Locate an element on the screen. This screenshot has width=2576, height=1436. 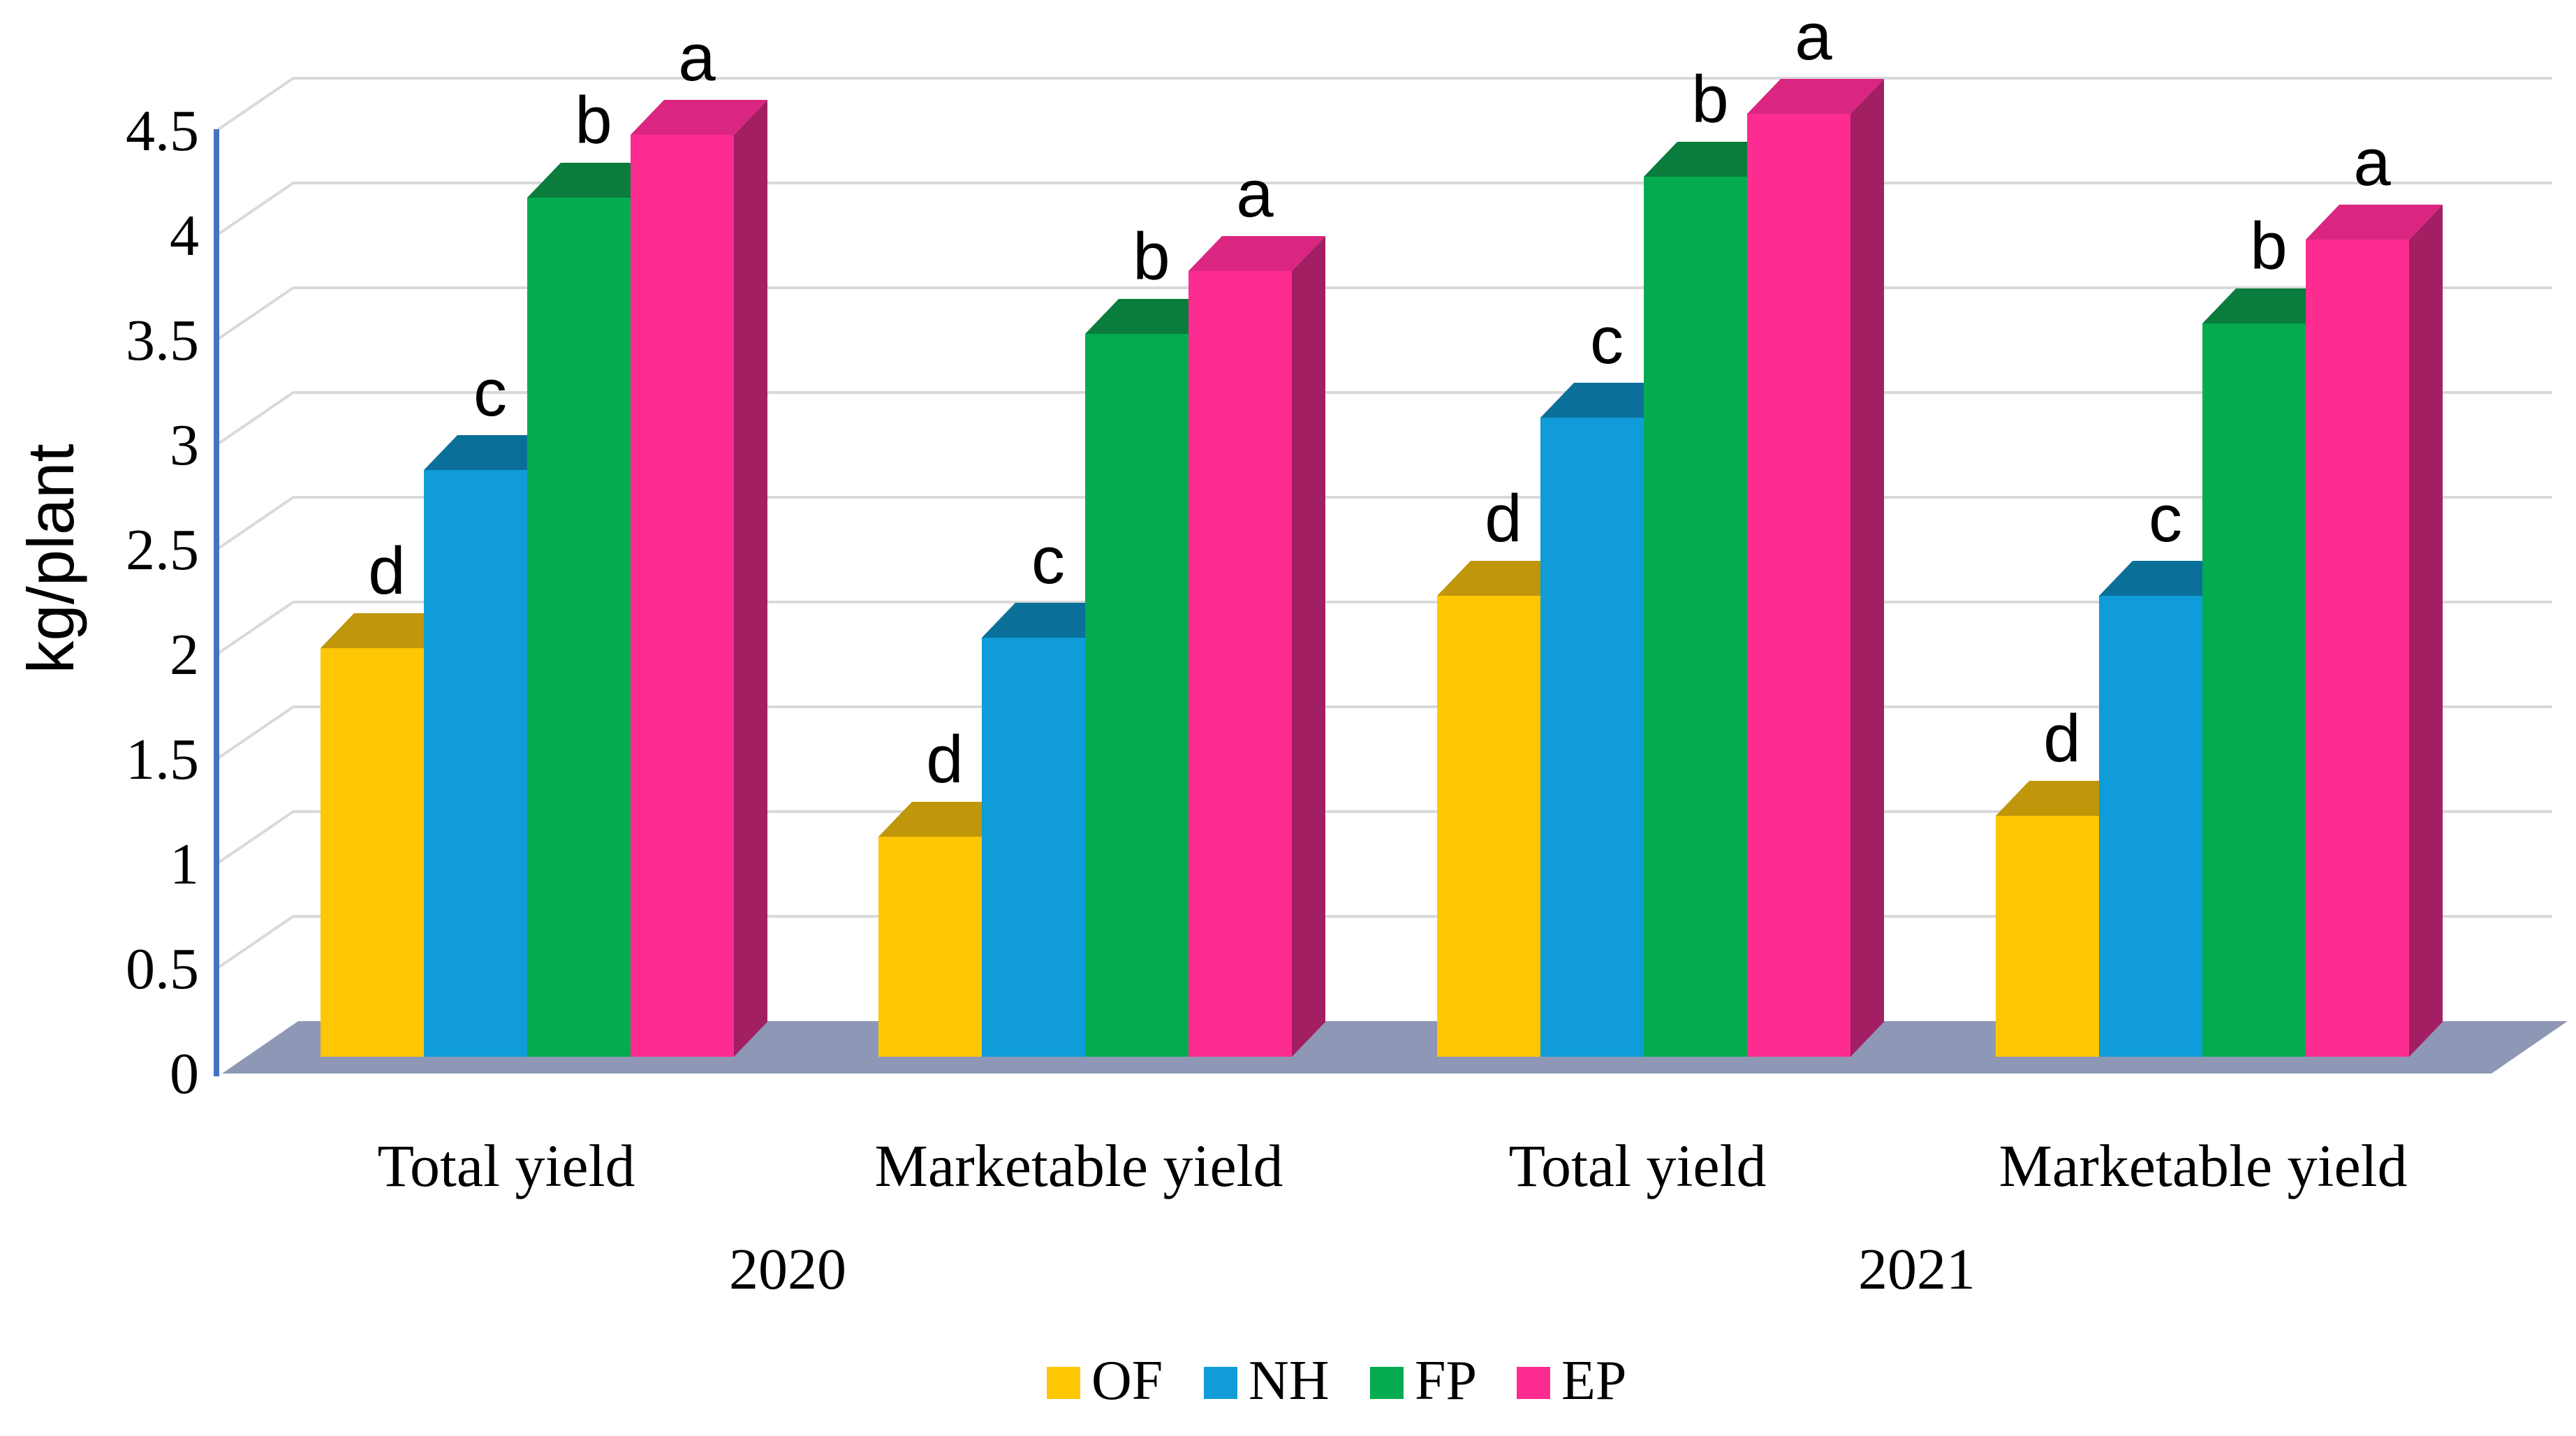
legend-label-nh: NH is located at coordinates (1289, 1381).